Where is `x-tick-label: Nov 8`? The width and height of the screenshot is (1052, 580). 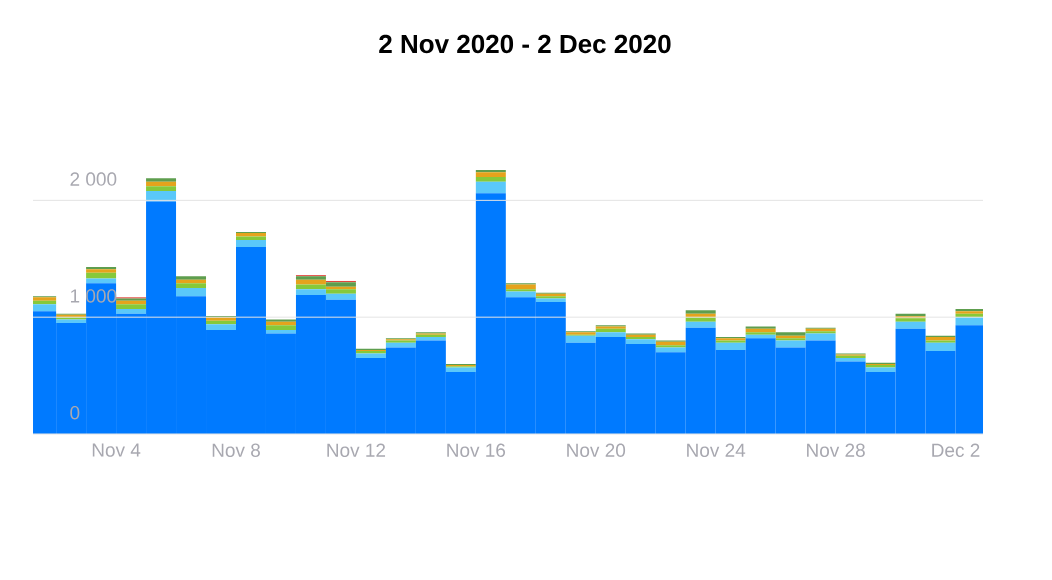 x-tick-label: Nov 8 is located at coordinates (236, 450).